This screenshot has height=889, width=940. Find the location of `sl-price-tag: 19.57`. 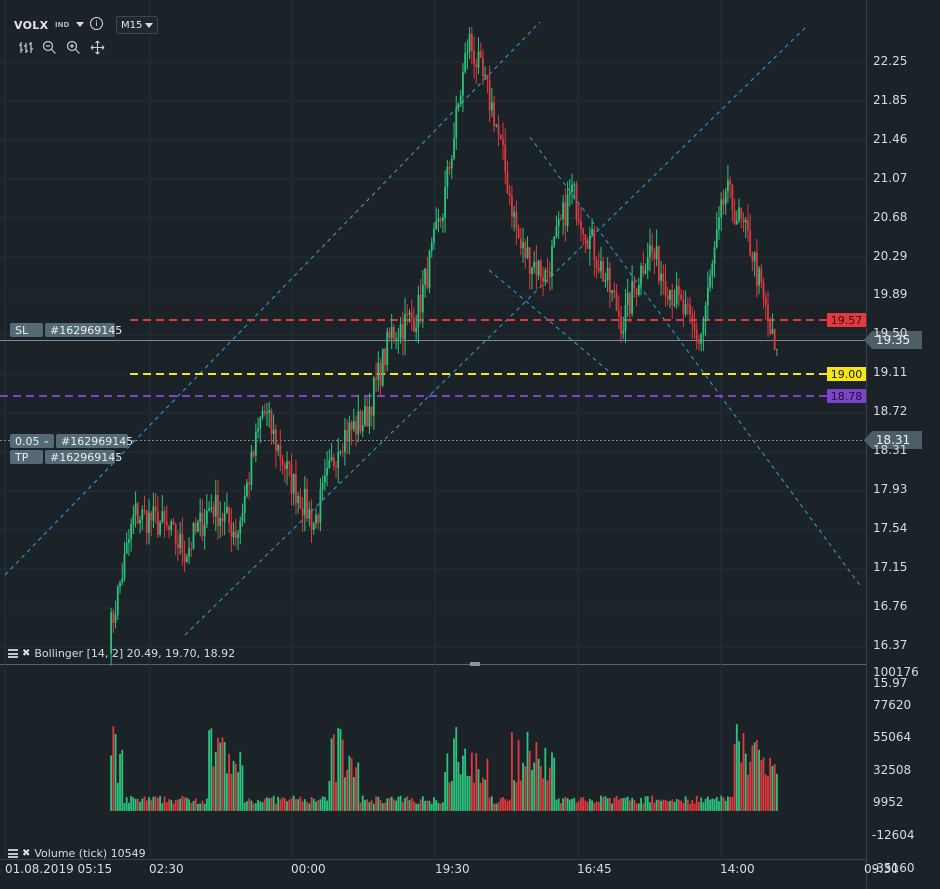

sl-price-tag: 19.57 is located at coordinates (846, 320).